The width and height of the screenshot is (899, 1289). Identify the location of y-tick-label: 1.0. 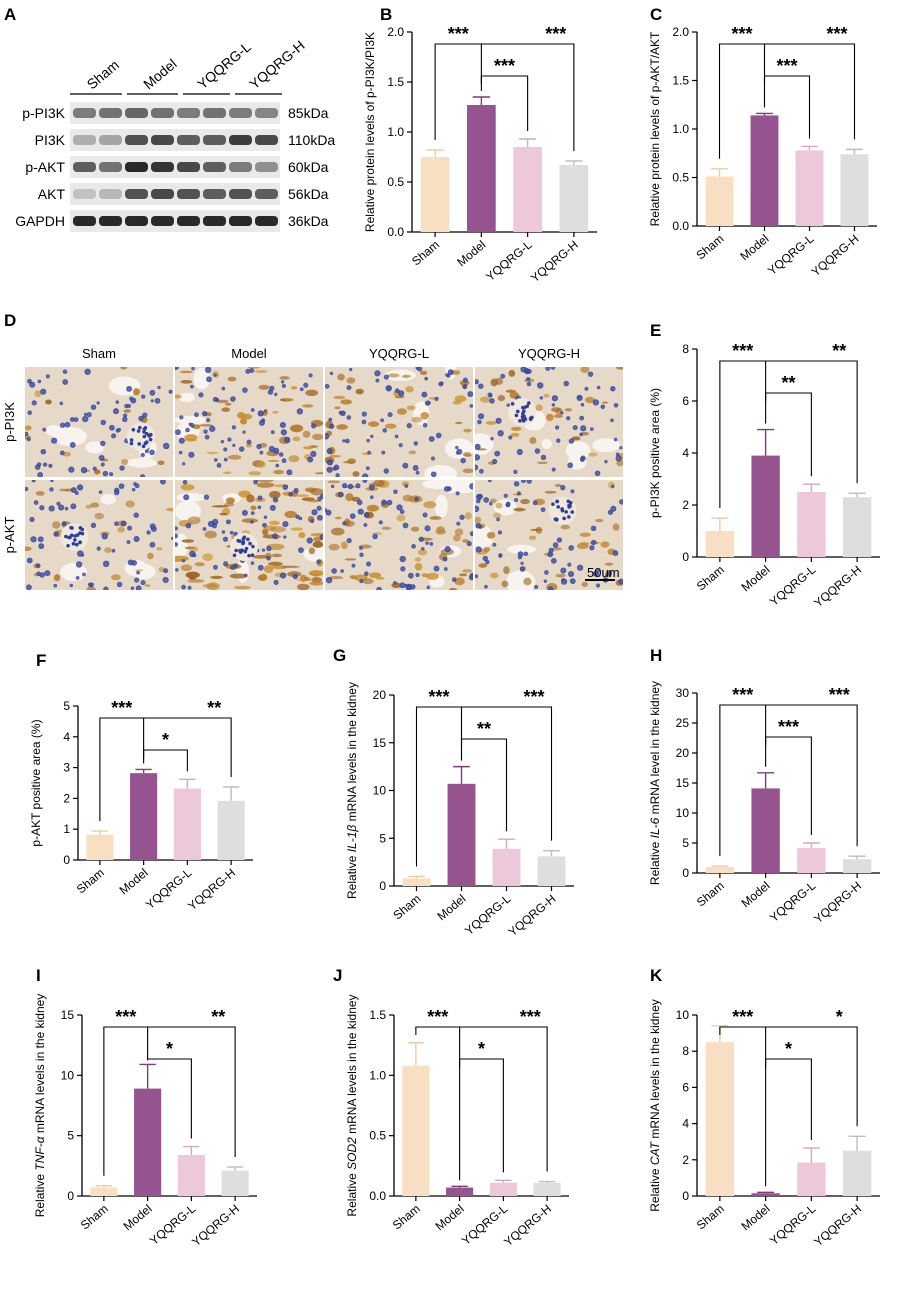
(395, 132).